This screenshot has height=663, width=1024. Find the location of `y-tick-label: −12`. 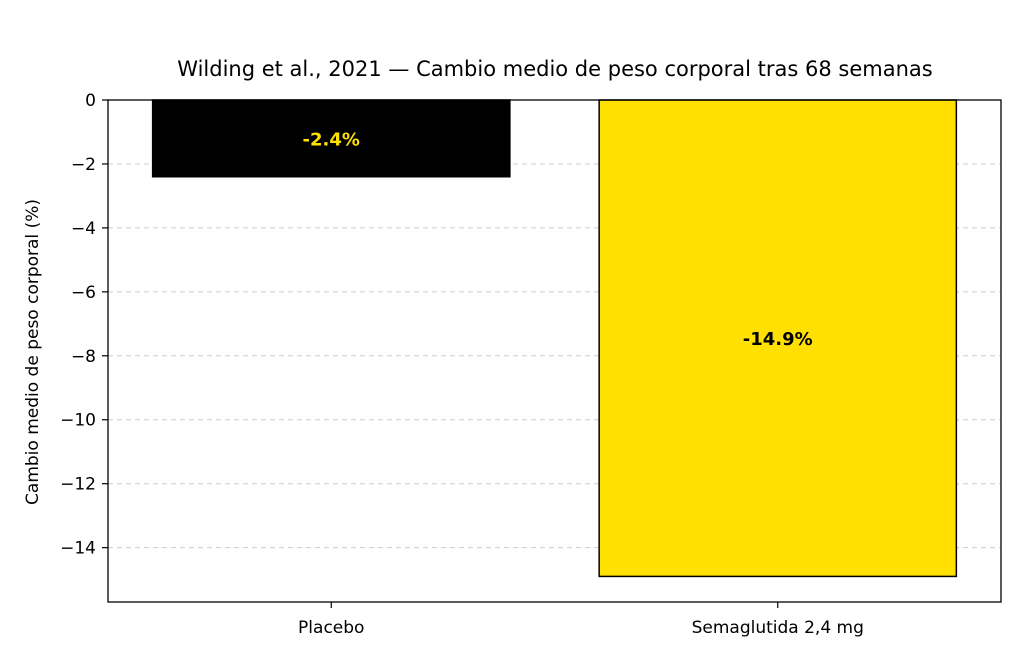

y-tick-label: −12 is located at coordinates (78, 485).